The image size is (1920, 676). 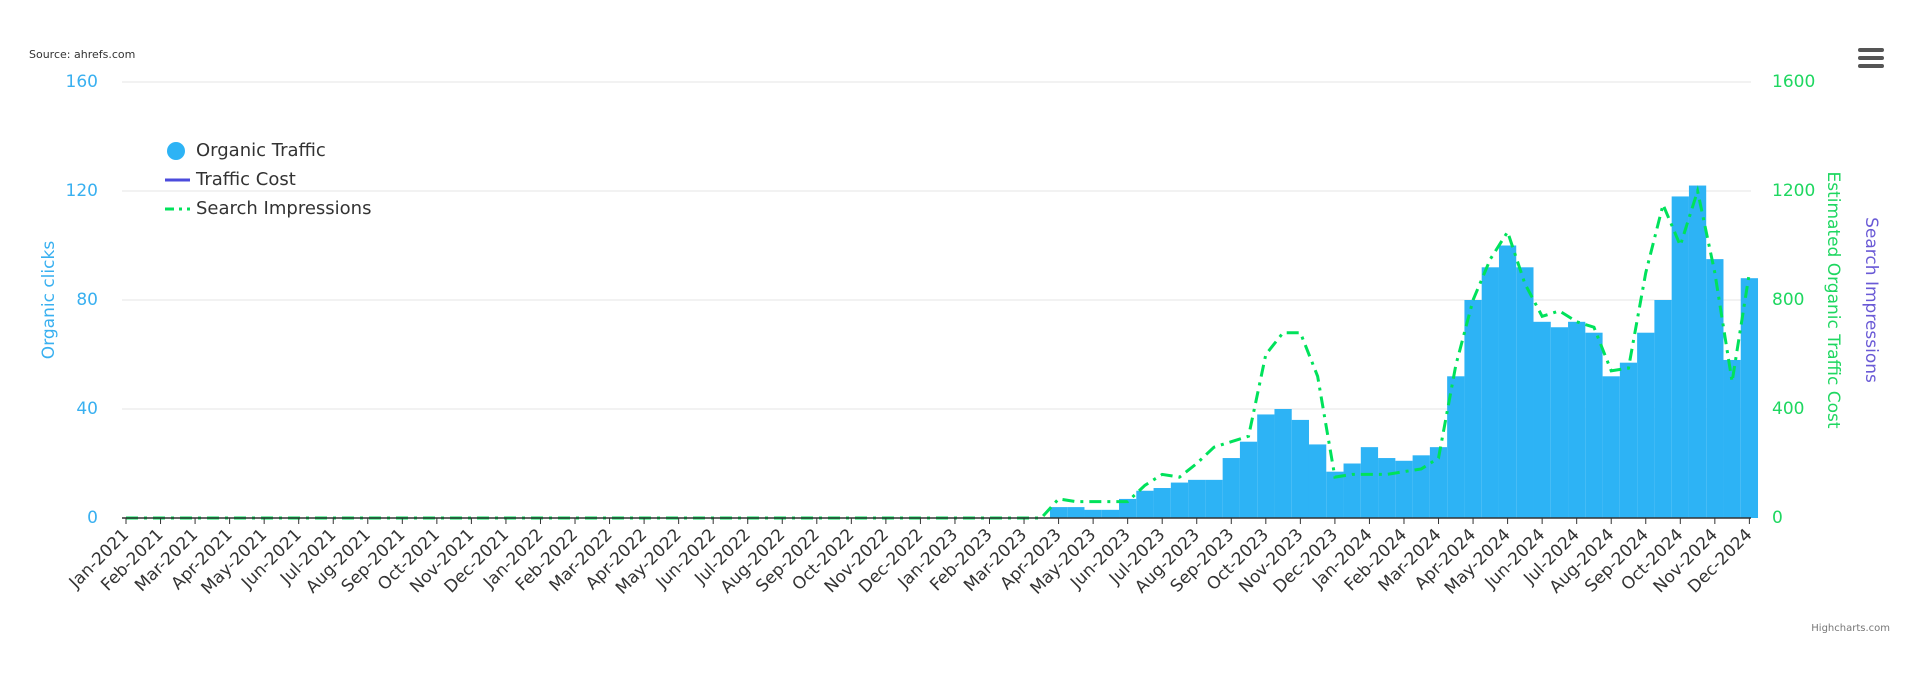 What do you see at coordinates (1833, 299) in the screenshot?
I see `y2-axis-title: Estimated Organic Traffic Cost` at bounding box center [1833, 299].